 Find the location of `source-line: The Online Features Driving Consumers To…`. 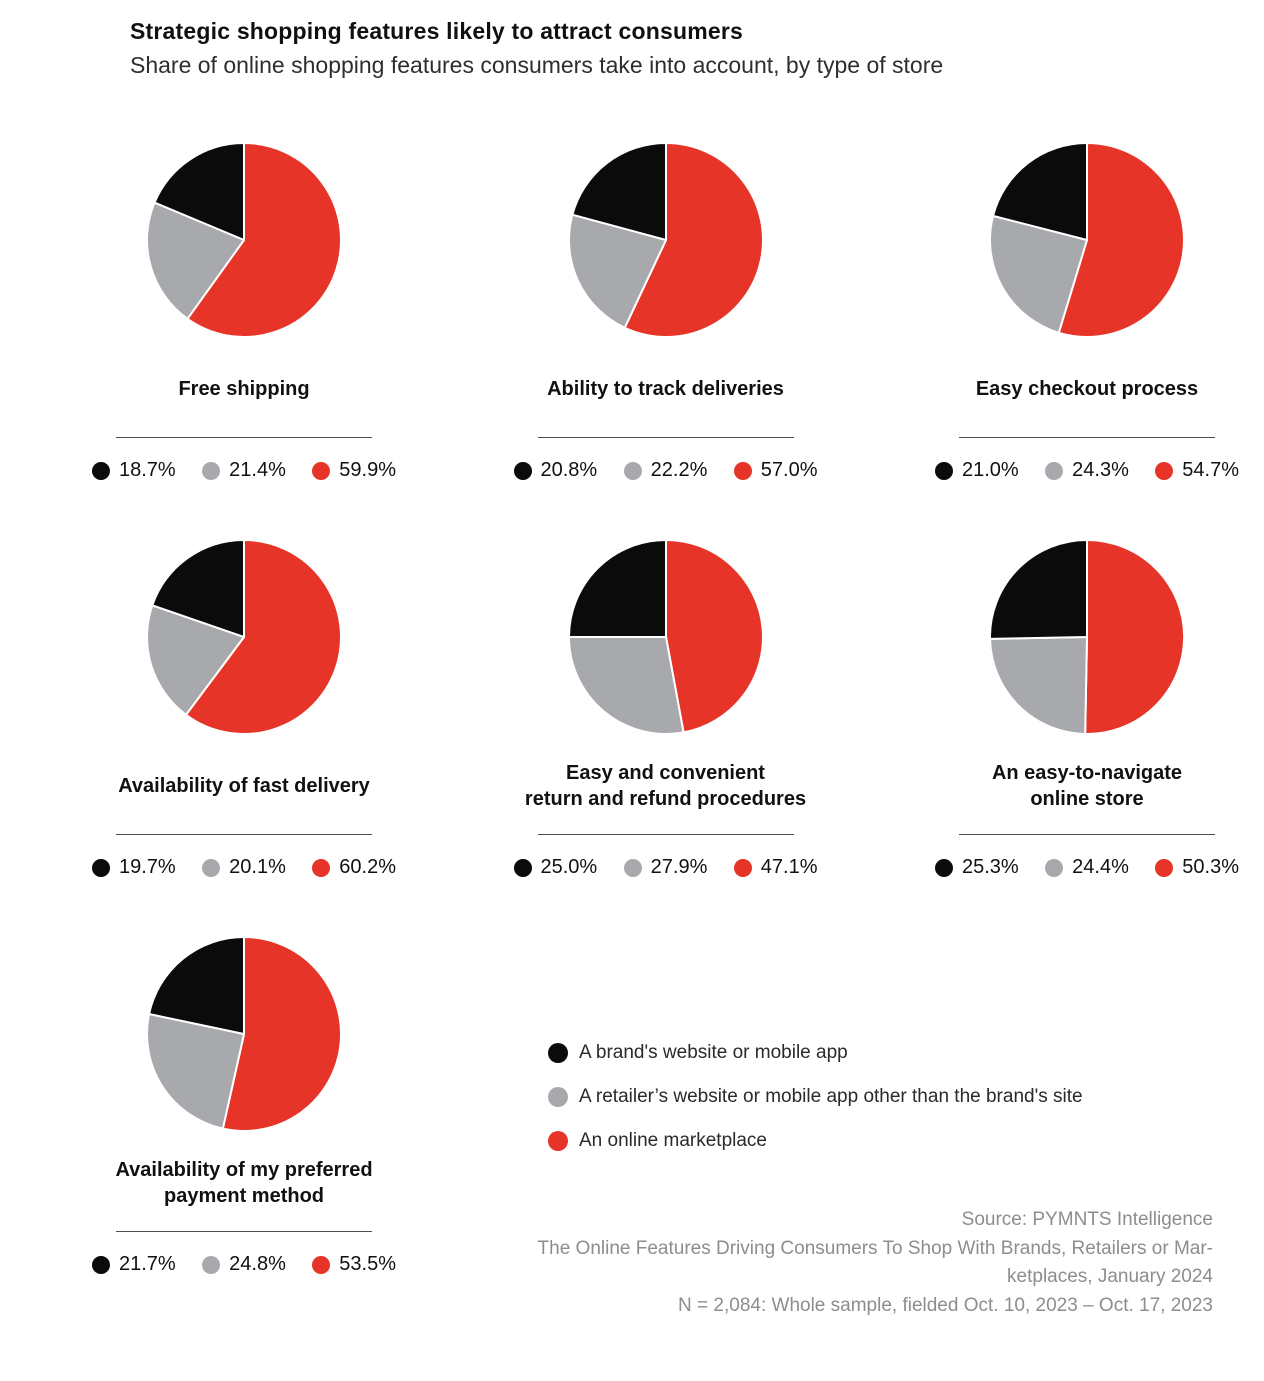

source-line: The Online Features Driving Consumers To… is located at coordinates (875, 1248).